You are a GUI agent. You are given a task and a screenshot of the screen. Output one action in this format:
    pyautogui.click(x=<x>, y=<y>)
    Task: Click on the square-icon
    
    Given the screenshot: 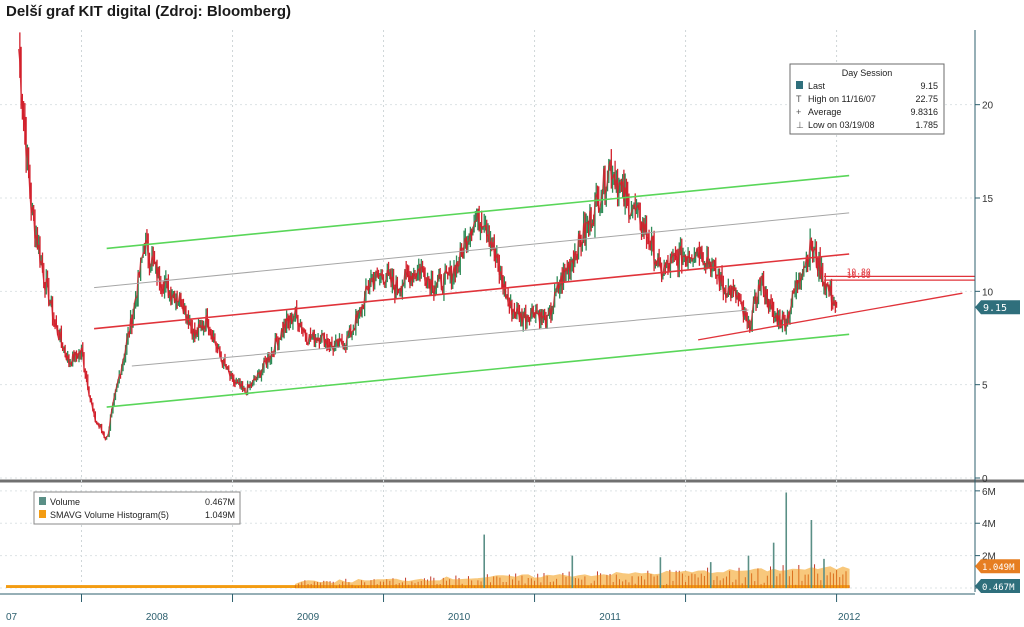 What is the action you would take?
    pyautogui.click(x=799, y=85)
    